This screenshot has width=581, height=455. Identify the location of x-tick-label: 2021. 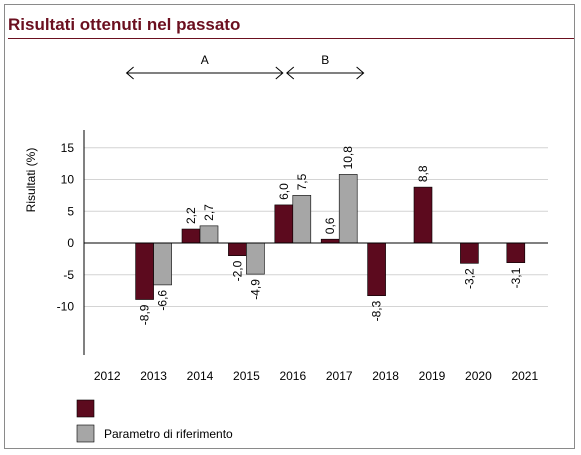
(524, 376).